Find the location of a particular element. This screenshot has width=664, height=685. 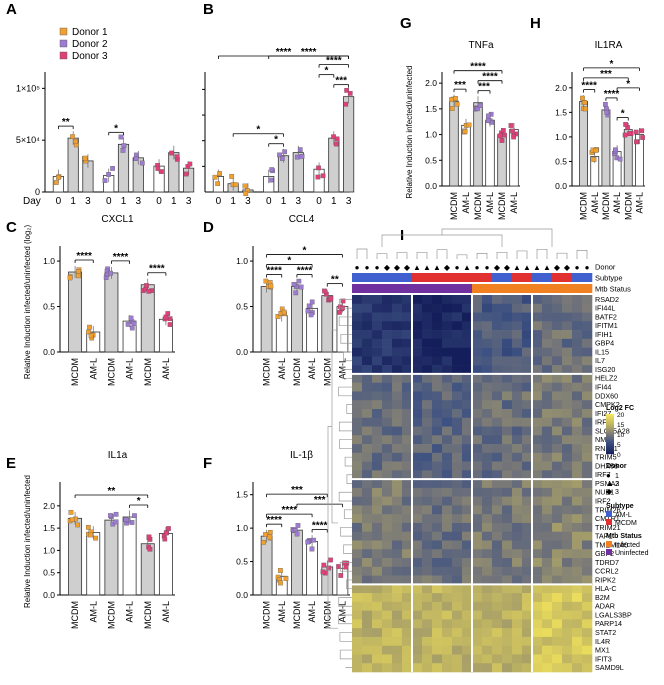

y-tick-label: 0.5 is located at coordinates (561, 161).